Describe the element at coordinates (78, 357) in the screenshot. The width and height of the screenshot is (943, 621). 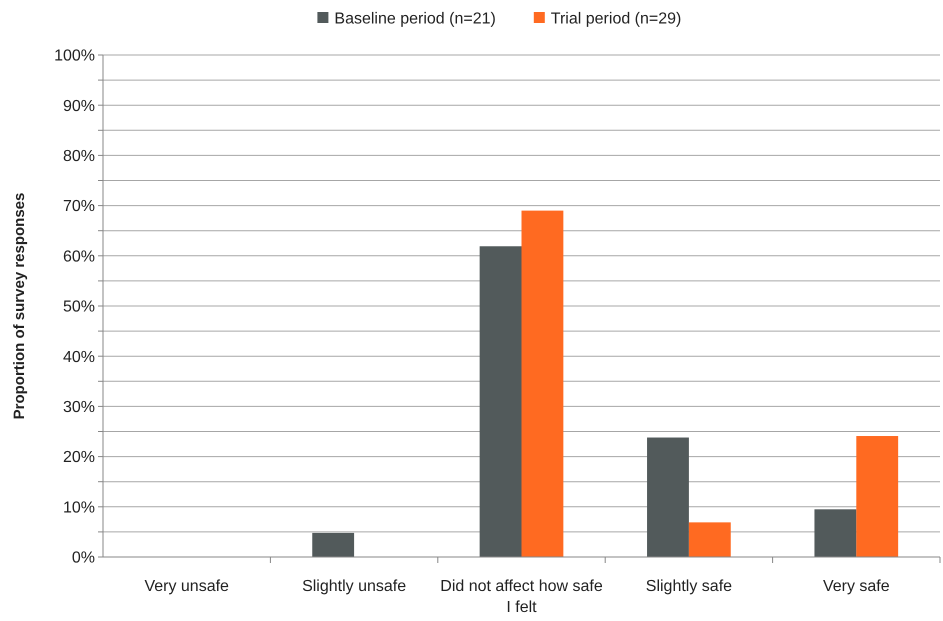
I see `y-tick-label: 40%` at that location.